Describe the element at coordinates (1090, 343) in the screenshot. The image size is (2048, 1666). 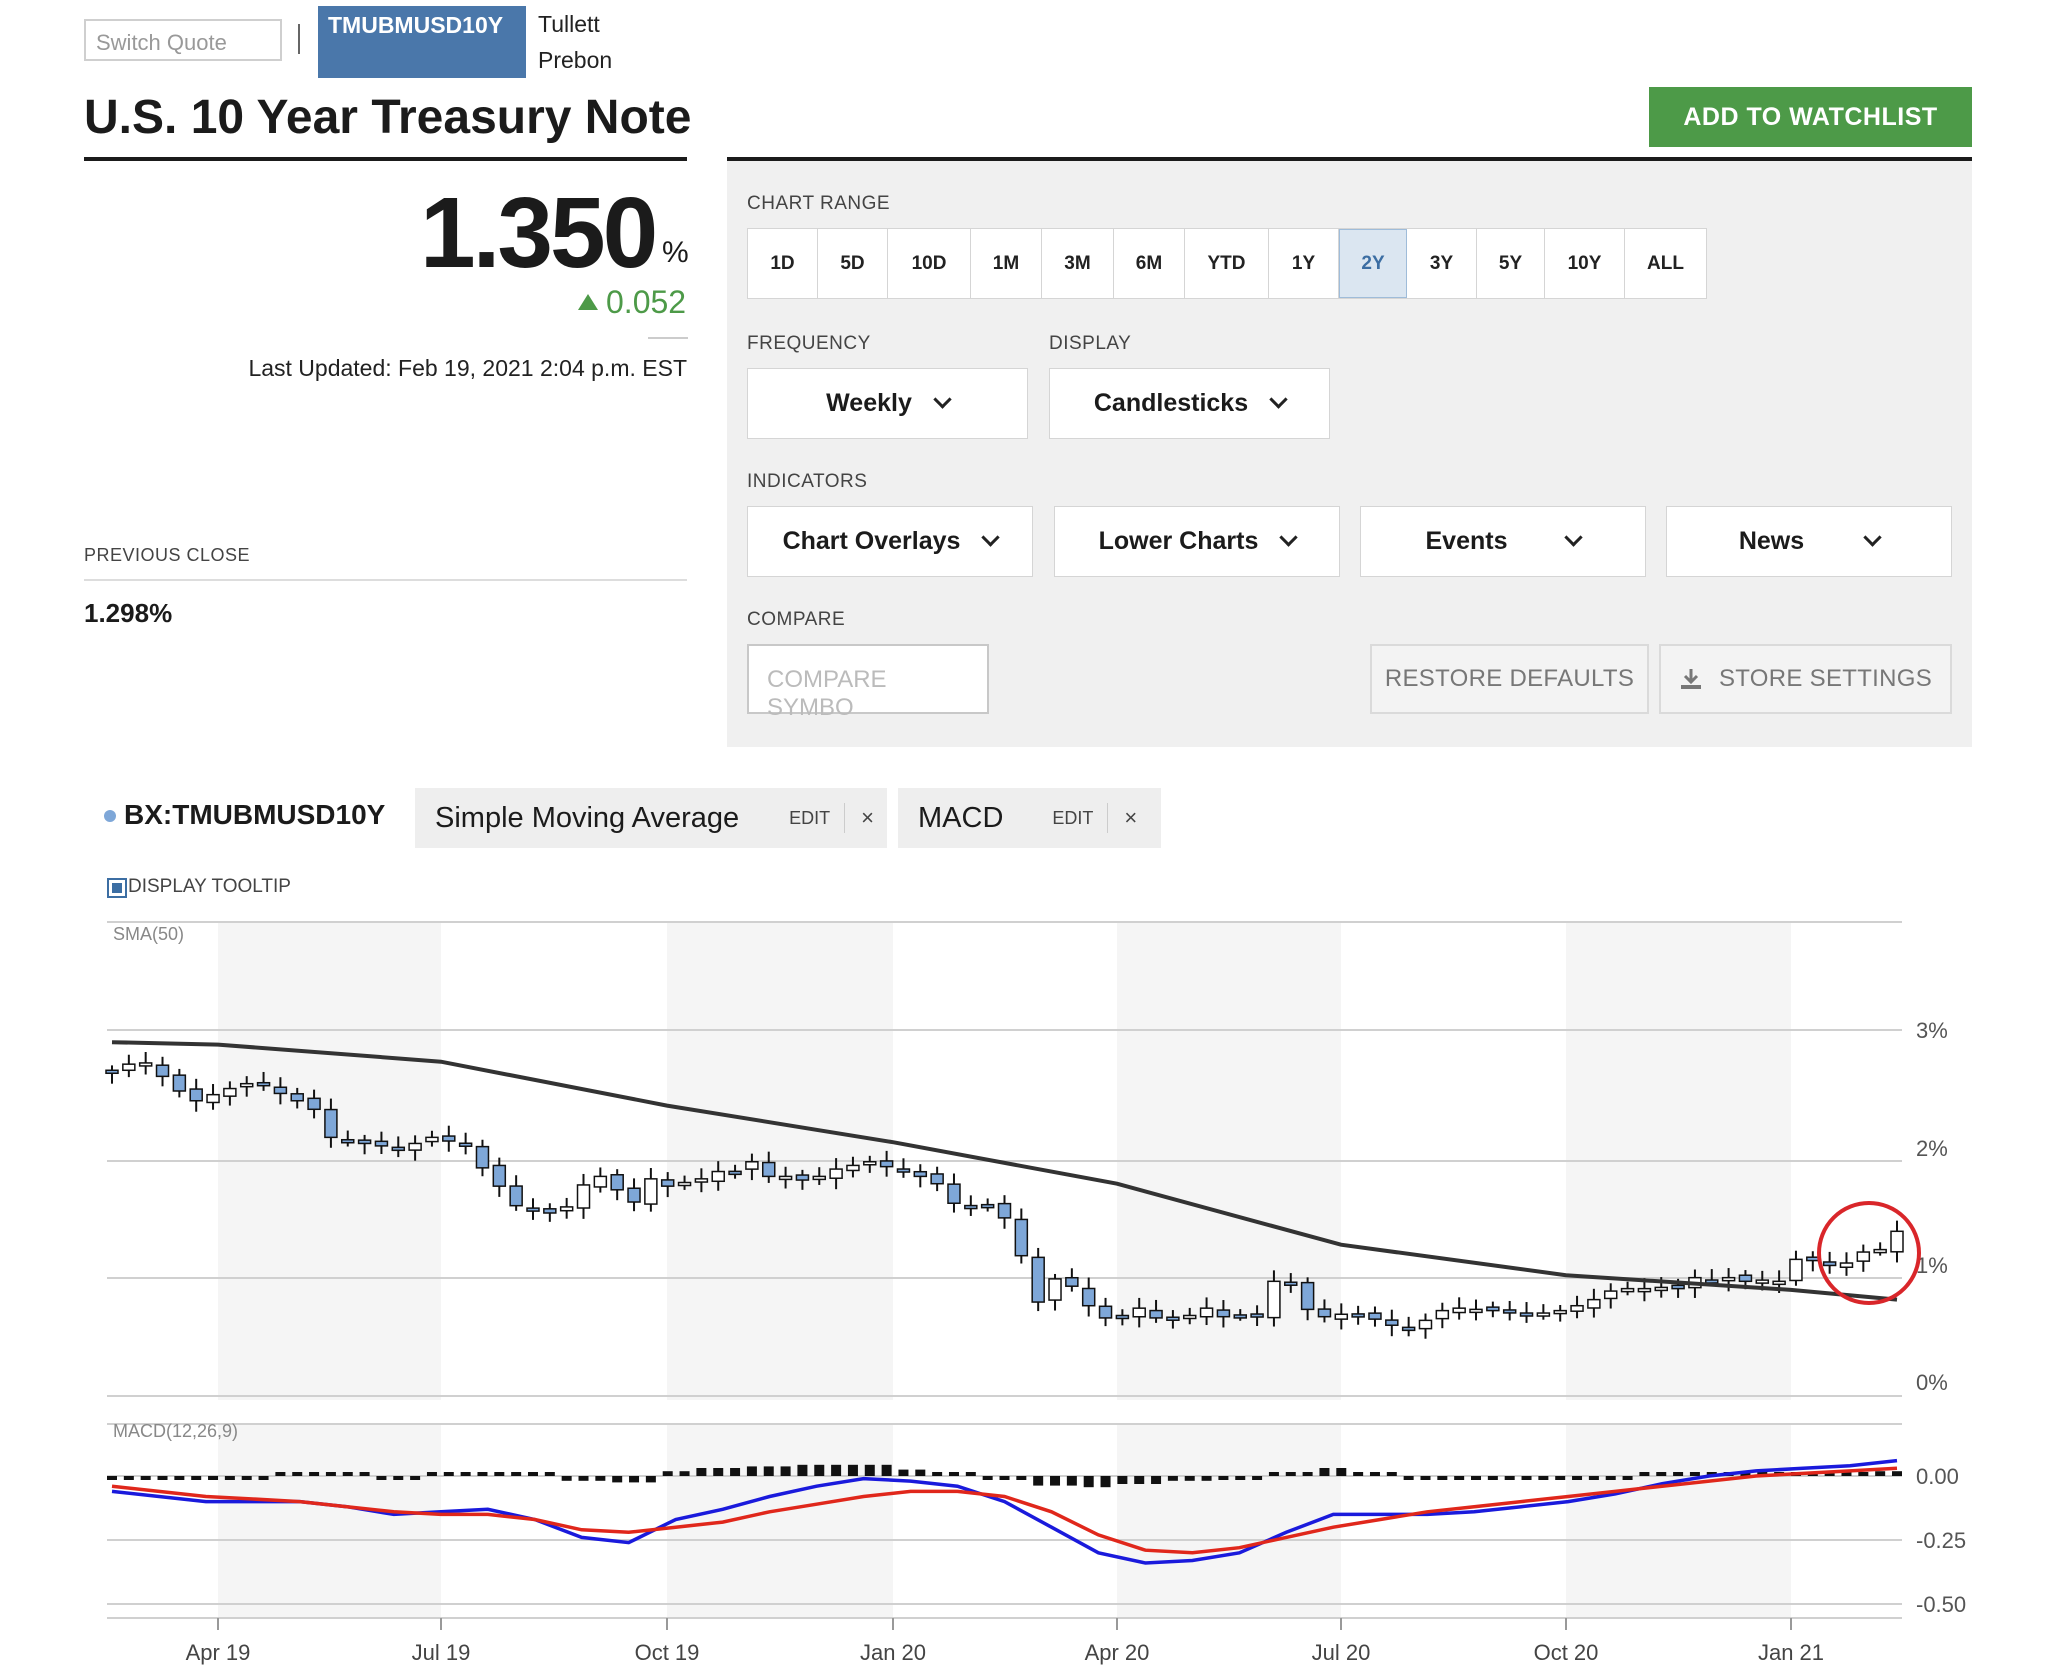
I see `display-label: DISPLAY` at that location.